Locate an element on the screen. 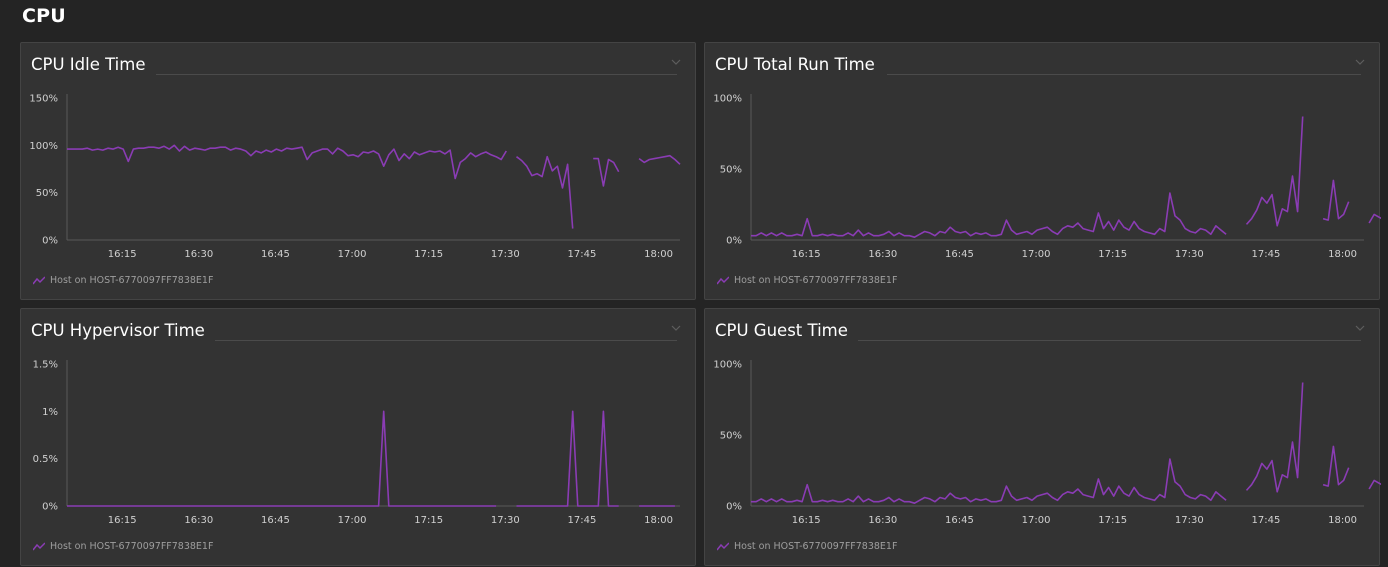 Image resolution: width=1388 pixels, height=567 pixels. panel-title: CPU Idle Time is located at coordinates (88, 64).